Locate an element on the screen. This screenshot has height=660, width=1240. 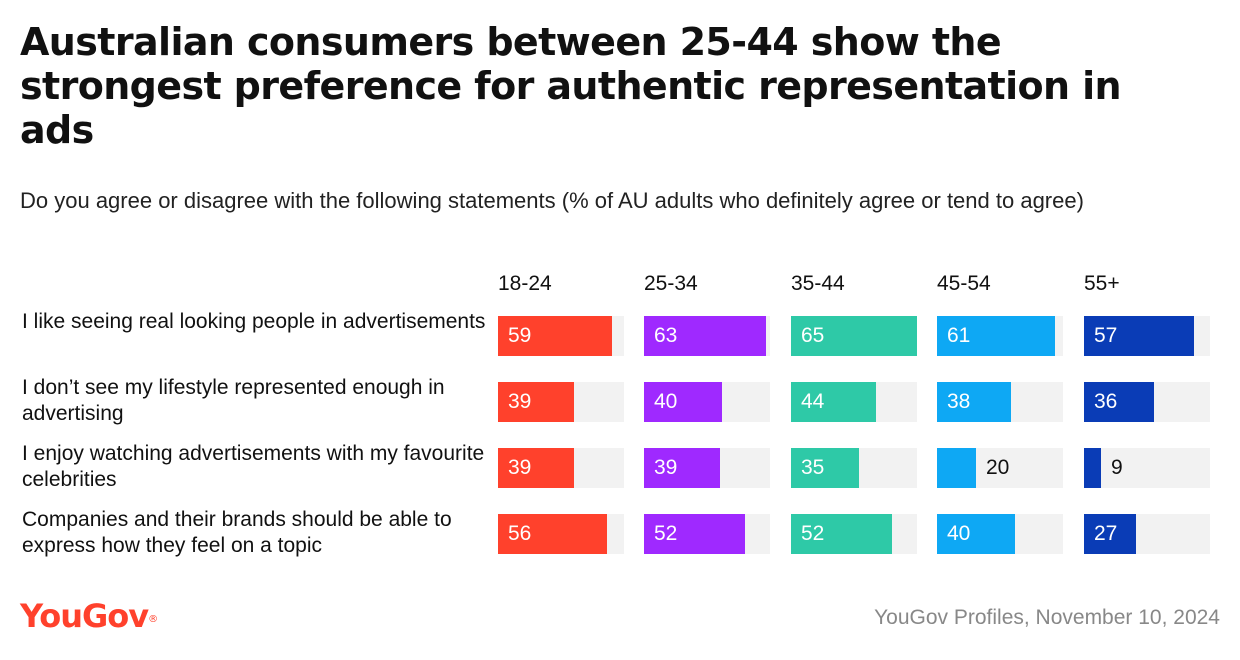
bar-value-label: 20 is located at coordinates (998, 467).